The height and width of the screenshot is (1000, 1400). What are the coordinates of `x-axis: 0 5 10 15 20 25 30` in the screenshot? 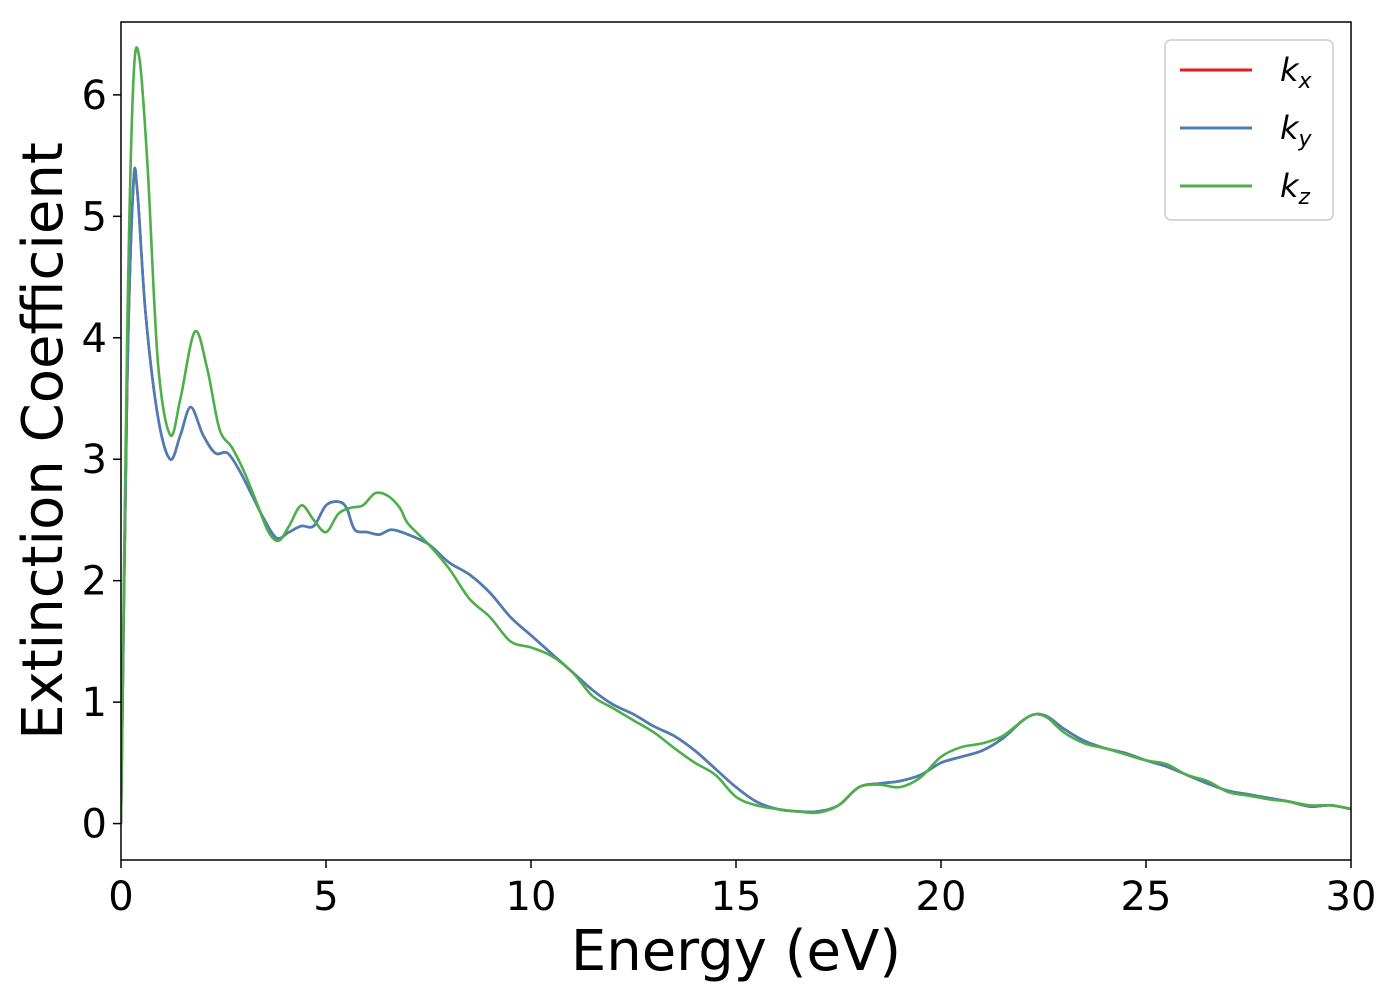 It's located at (742, 890).